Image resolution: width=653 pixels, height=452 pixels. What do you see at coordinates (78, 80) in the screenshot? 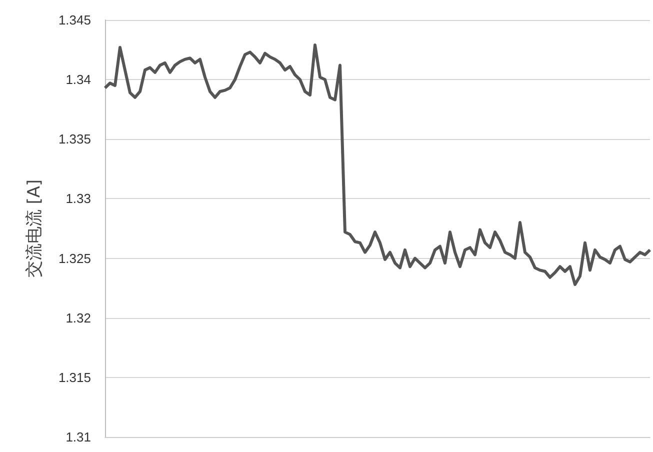
I see `y-tick-label: 1.34` at bounding box center [78, 80].